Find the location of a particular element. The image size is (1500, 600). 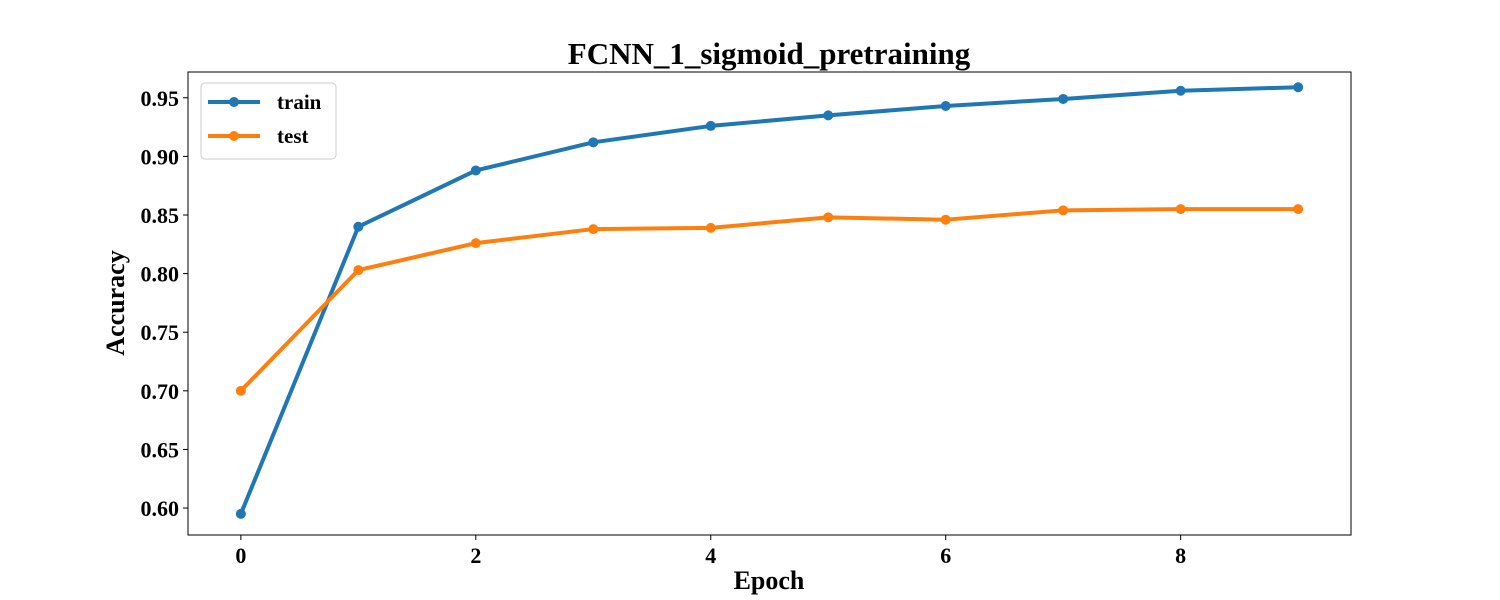

legend: train test is located at coordinates (268, 121).